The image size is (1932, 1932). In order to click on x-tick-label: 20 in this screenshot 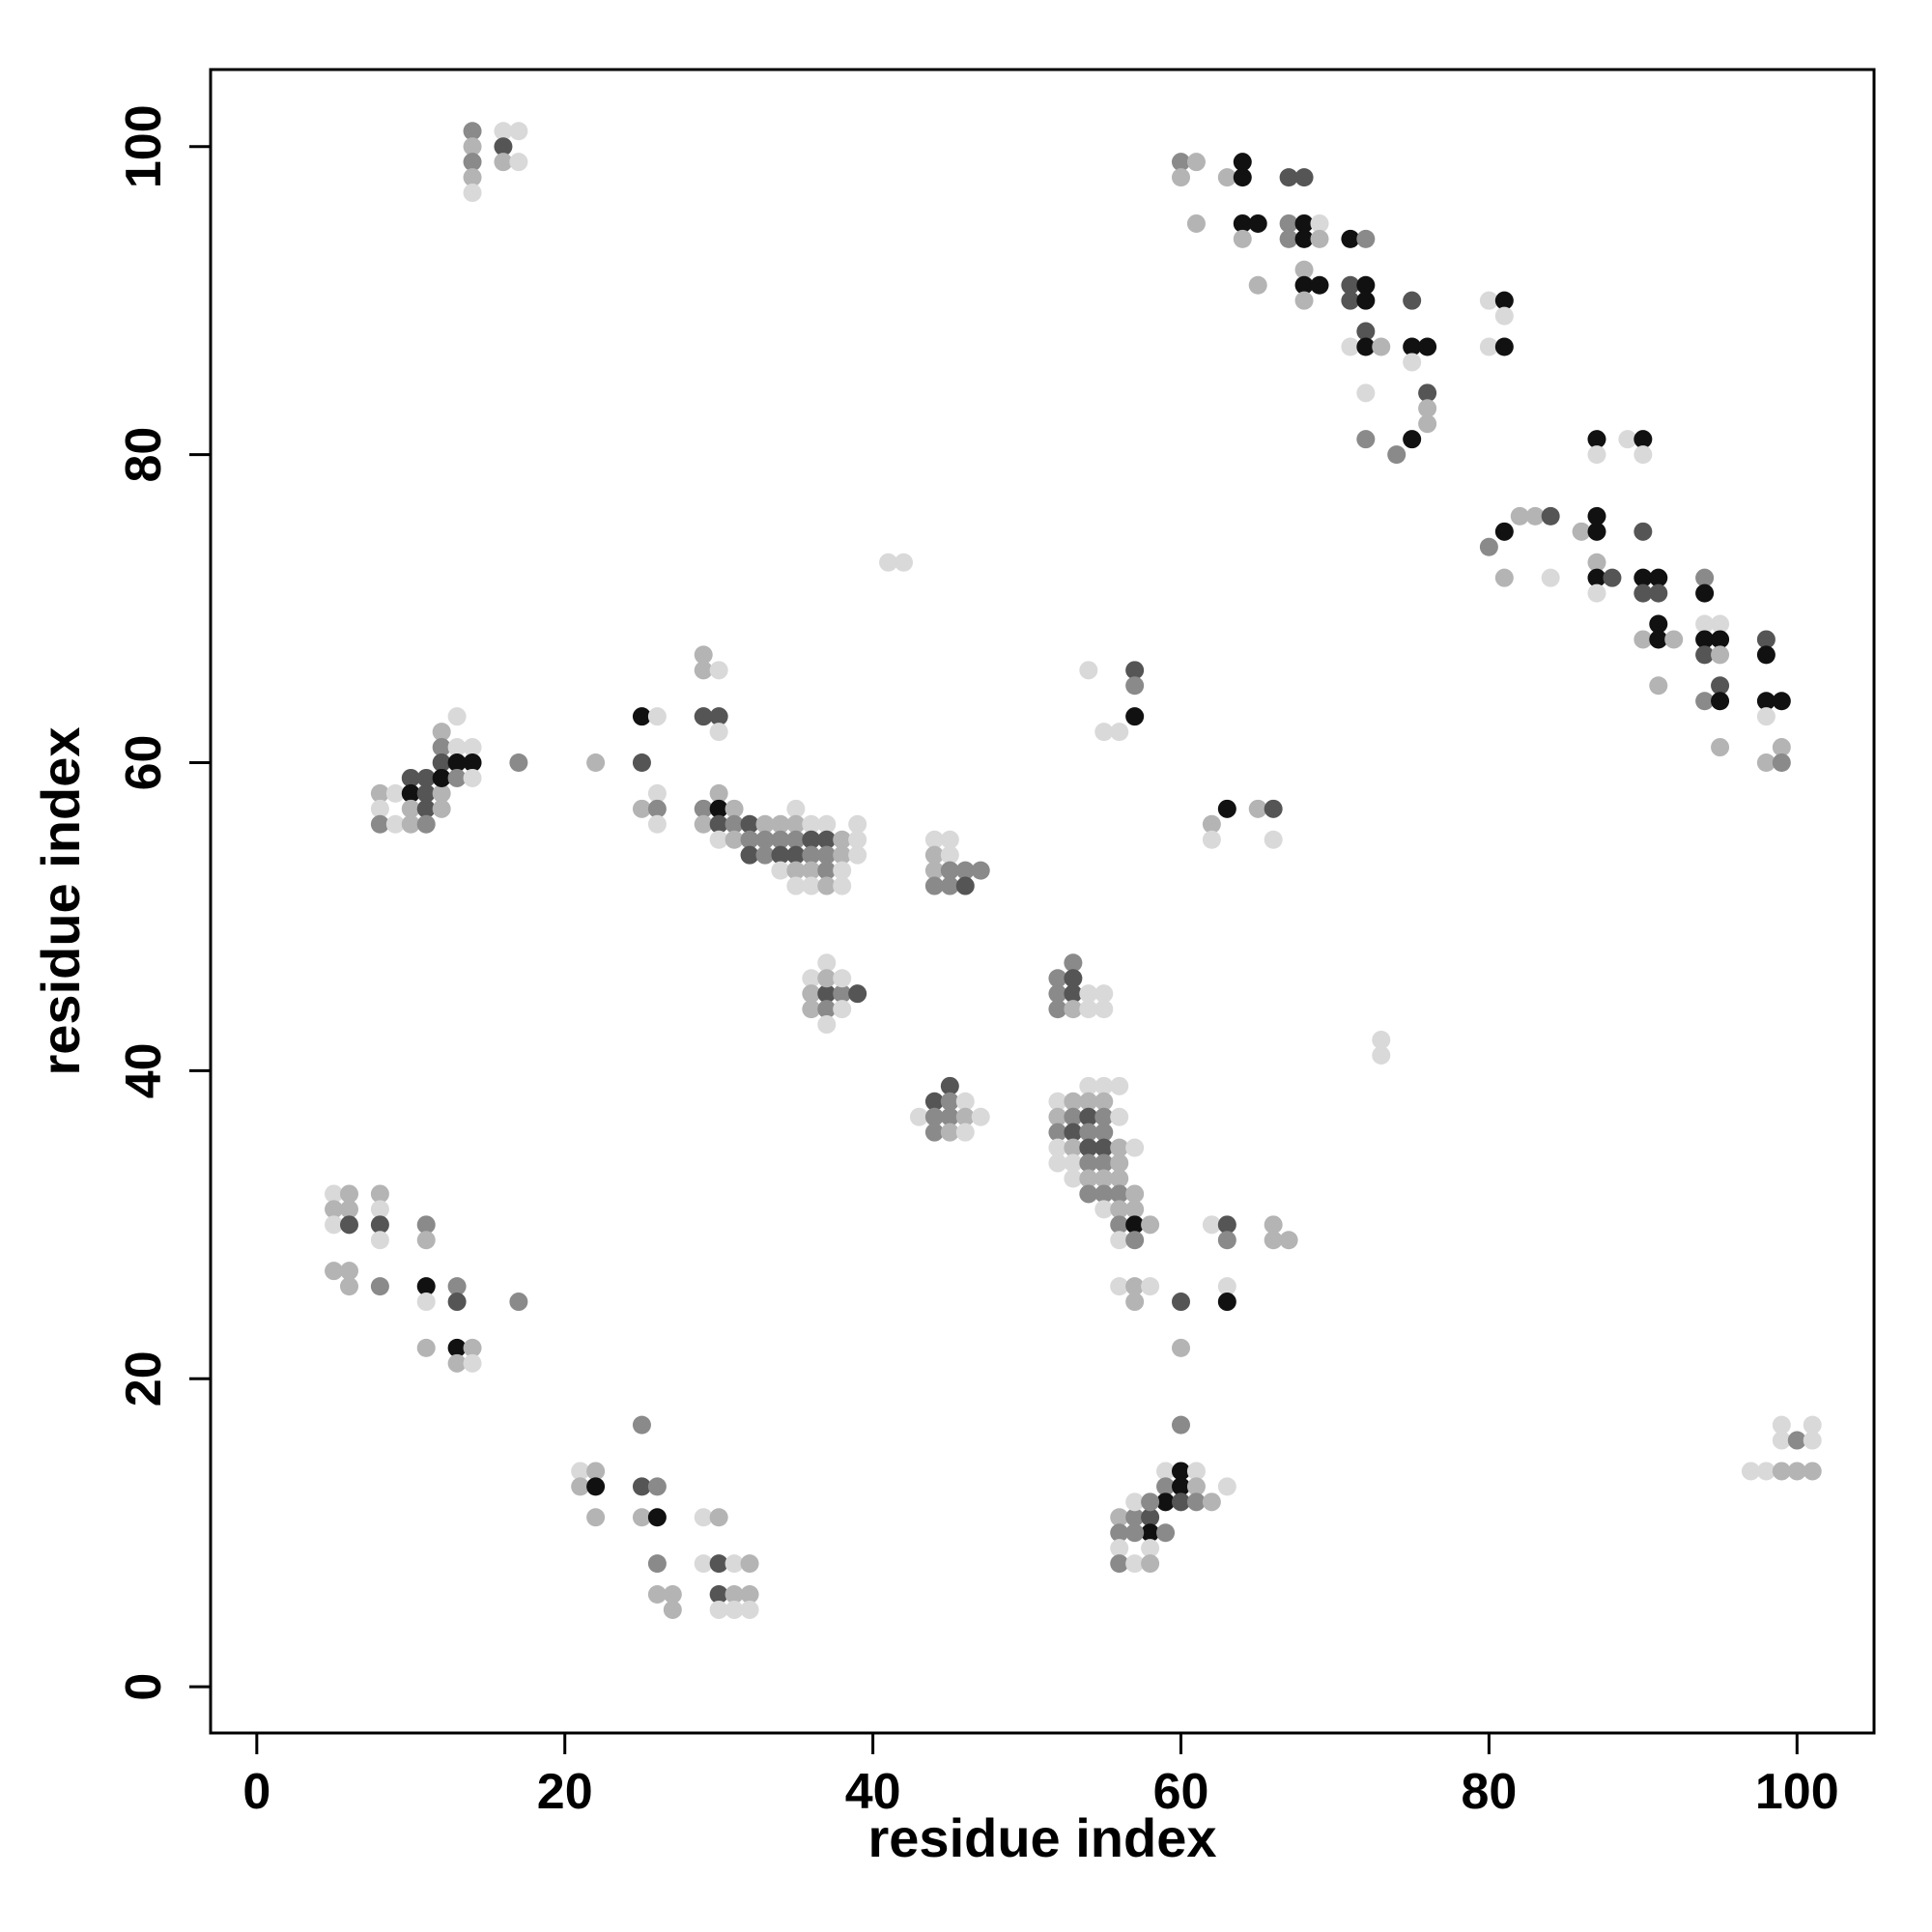, I will do `click(565, 1792)`.